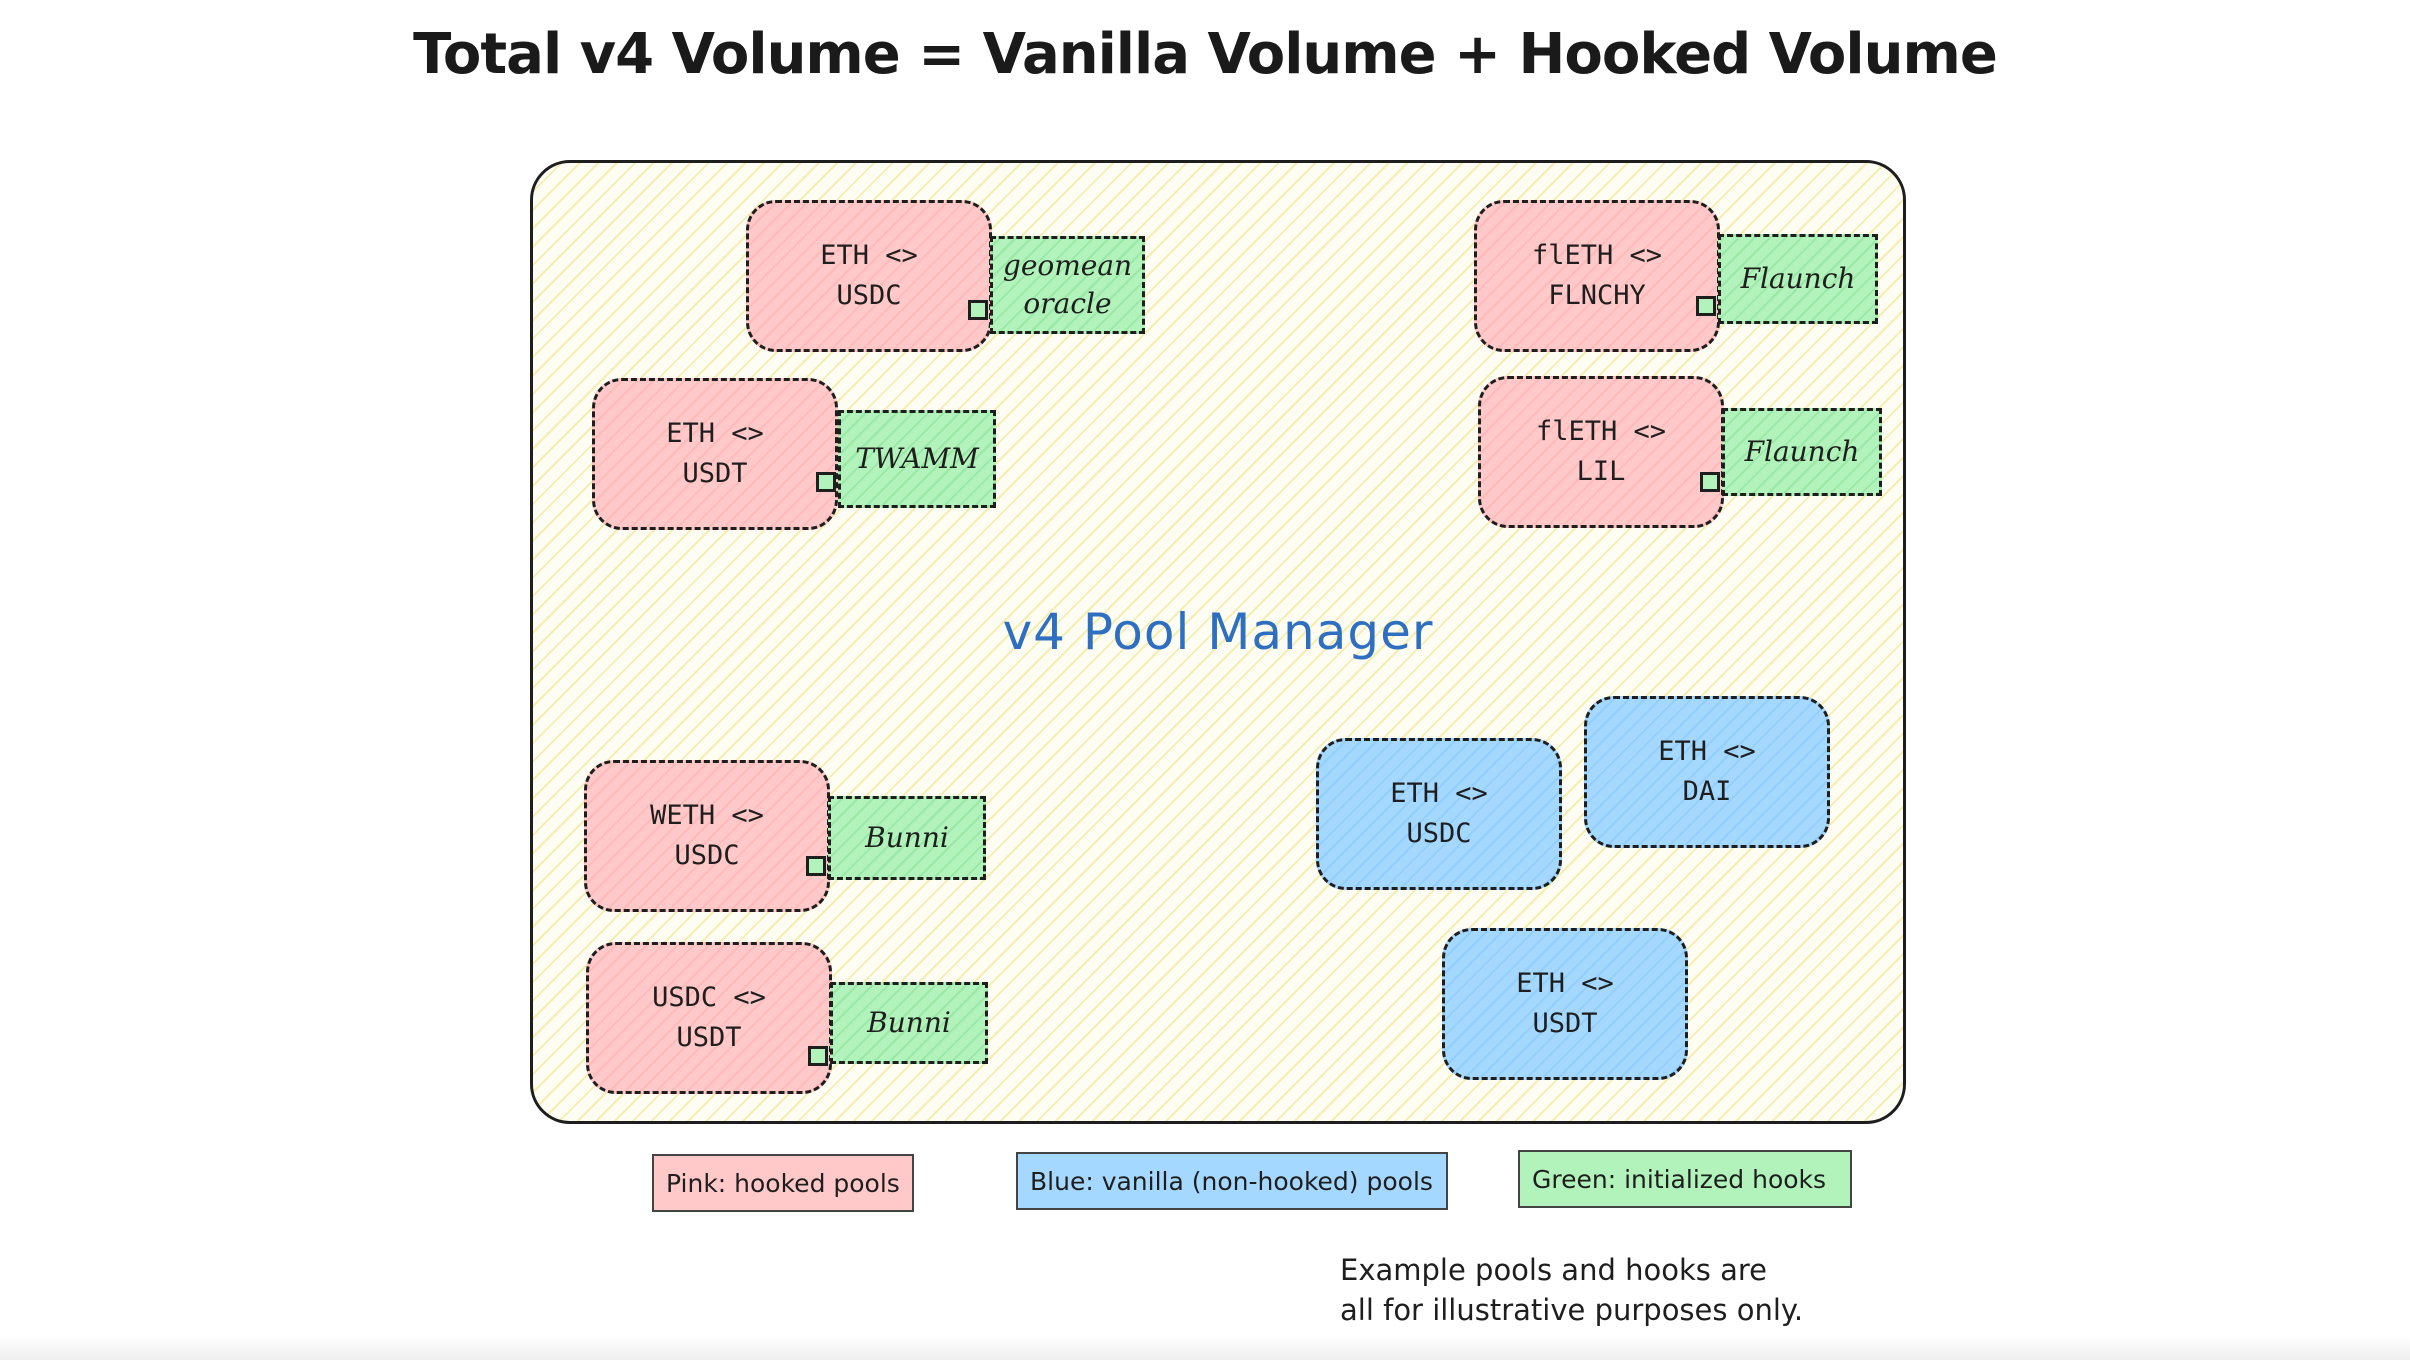 This screenshot has width=2410, height=1360. I want to click on pool-label: USDC <> USDT, so click(709, 1017).